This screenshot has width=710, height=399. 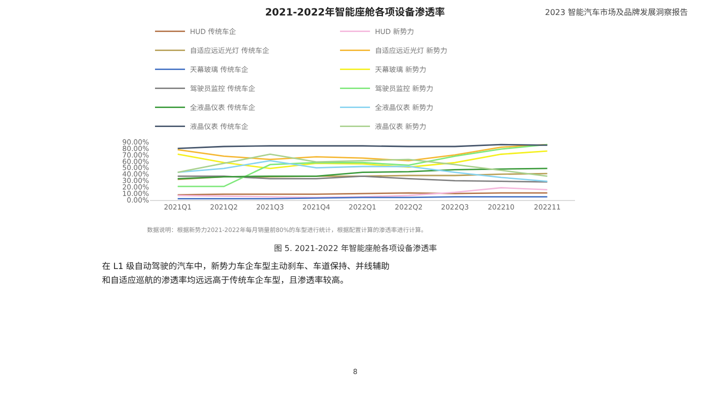 What do you see at coordinates (246, 266) in the screenshot?
I see `text: 在 L1 级自动驾驶的汽车中，新势力车企车型主动刹车、车道保持、并线辅助` at bounding box center [246, 266].